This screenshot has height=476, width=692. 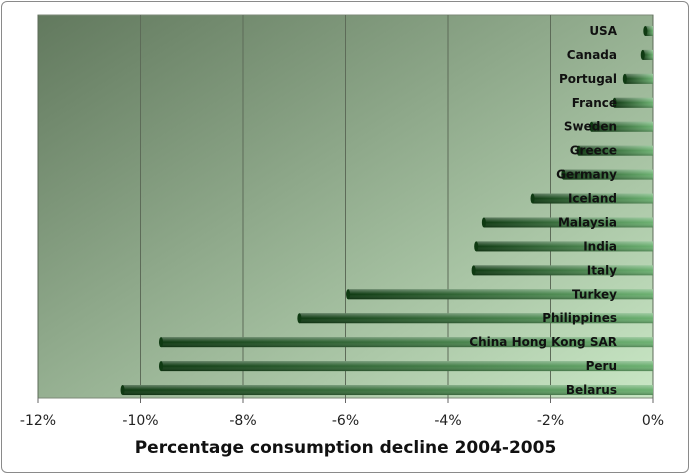 What do you see at coordinates (586, 175) in the screenshot?
I see `category-label: Germany` at bounding box center [586, 175].